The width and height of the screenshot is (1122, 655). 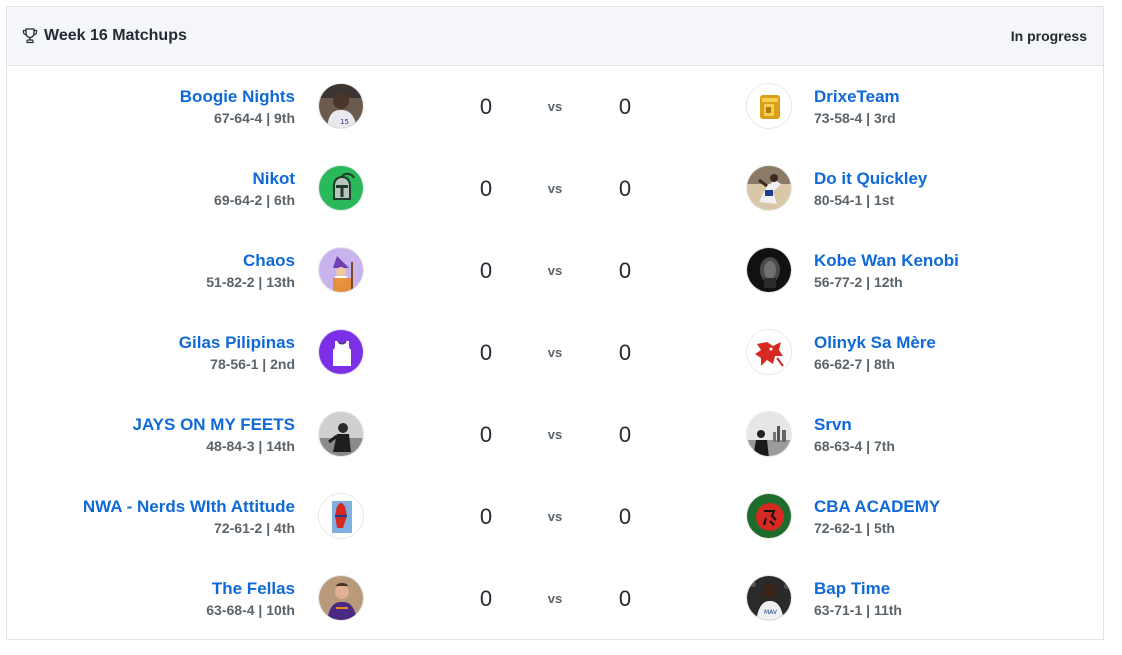 I want to click on player-photo-avatar: 15, so click(x=341, y=106).